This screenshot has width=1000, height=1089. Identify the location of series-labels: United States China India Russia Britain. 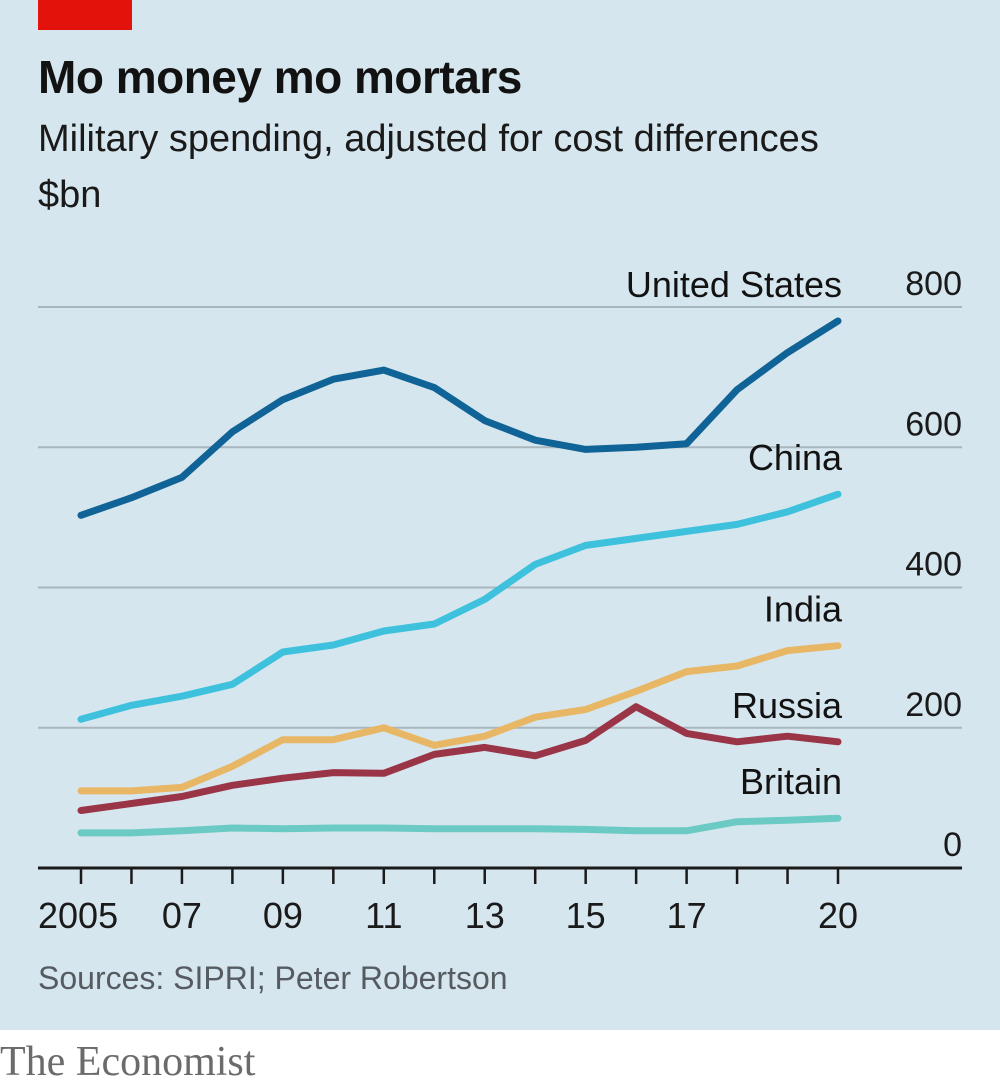
(734, 533).